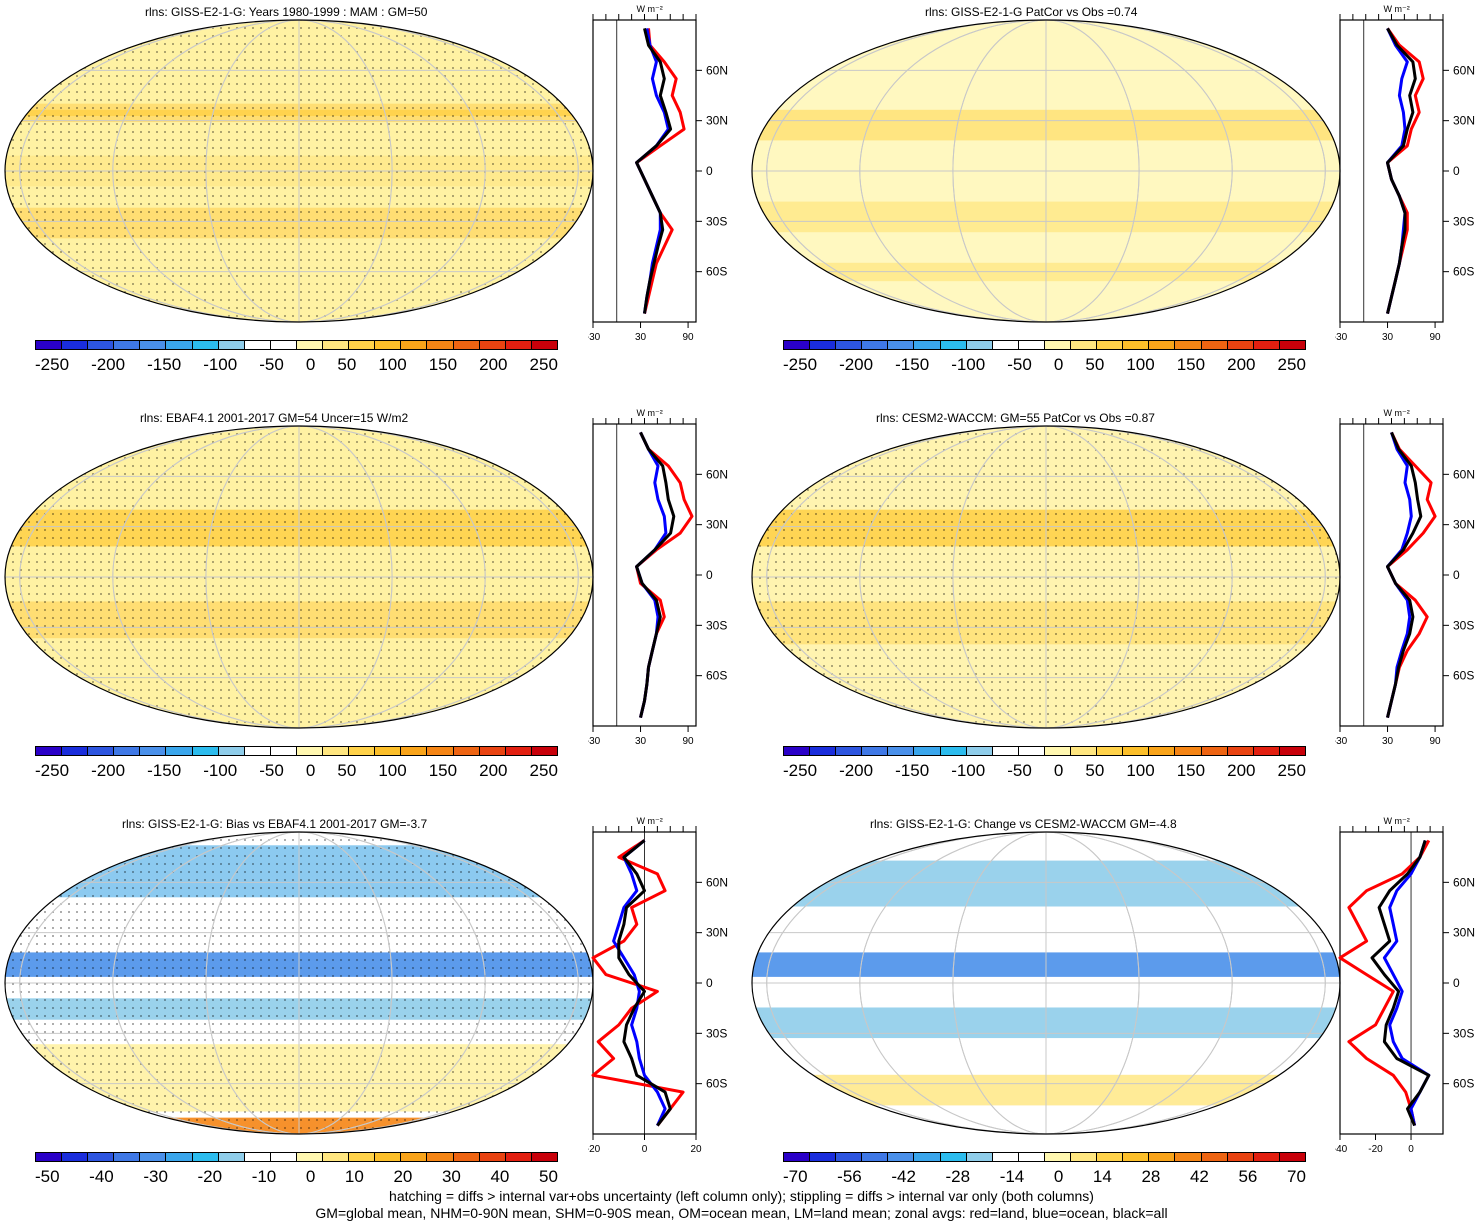 Image resolution: width=1483 pixels, height=1222 pixels. I want to click on colorbar-tick-label: 20, so click(402, 1177).